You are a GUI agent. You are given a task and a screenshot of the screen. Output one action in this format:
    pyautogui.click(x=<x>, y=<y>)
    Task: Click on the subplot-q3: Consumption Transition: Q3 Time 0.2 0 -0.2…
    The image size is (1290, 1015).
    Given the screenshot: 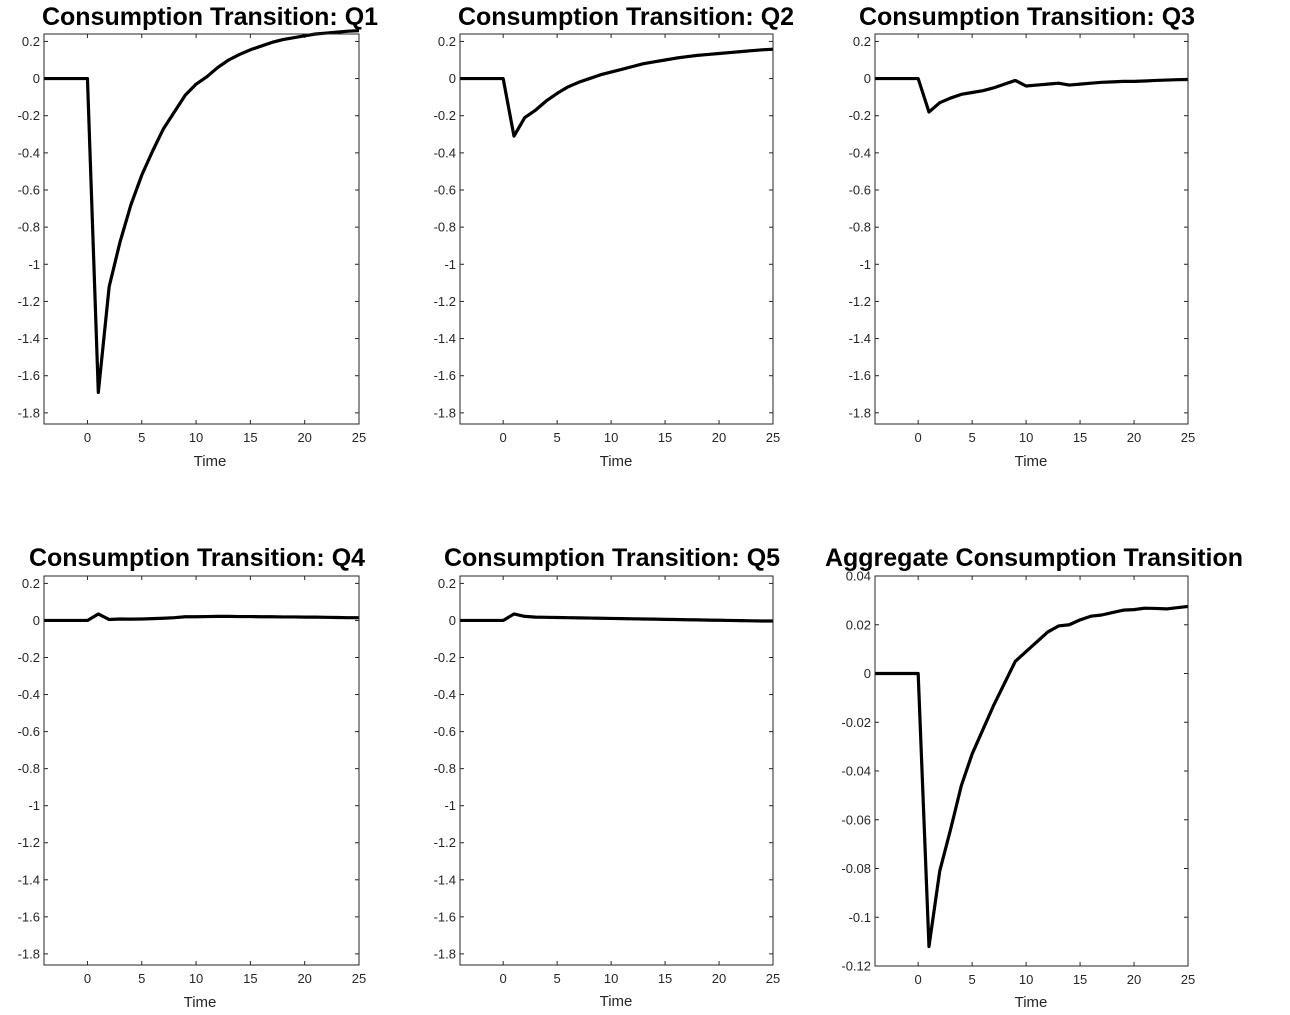 What is the action you would take?
    pyautogui.click(x=1022, y=236)
    